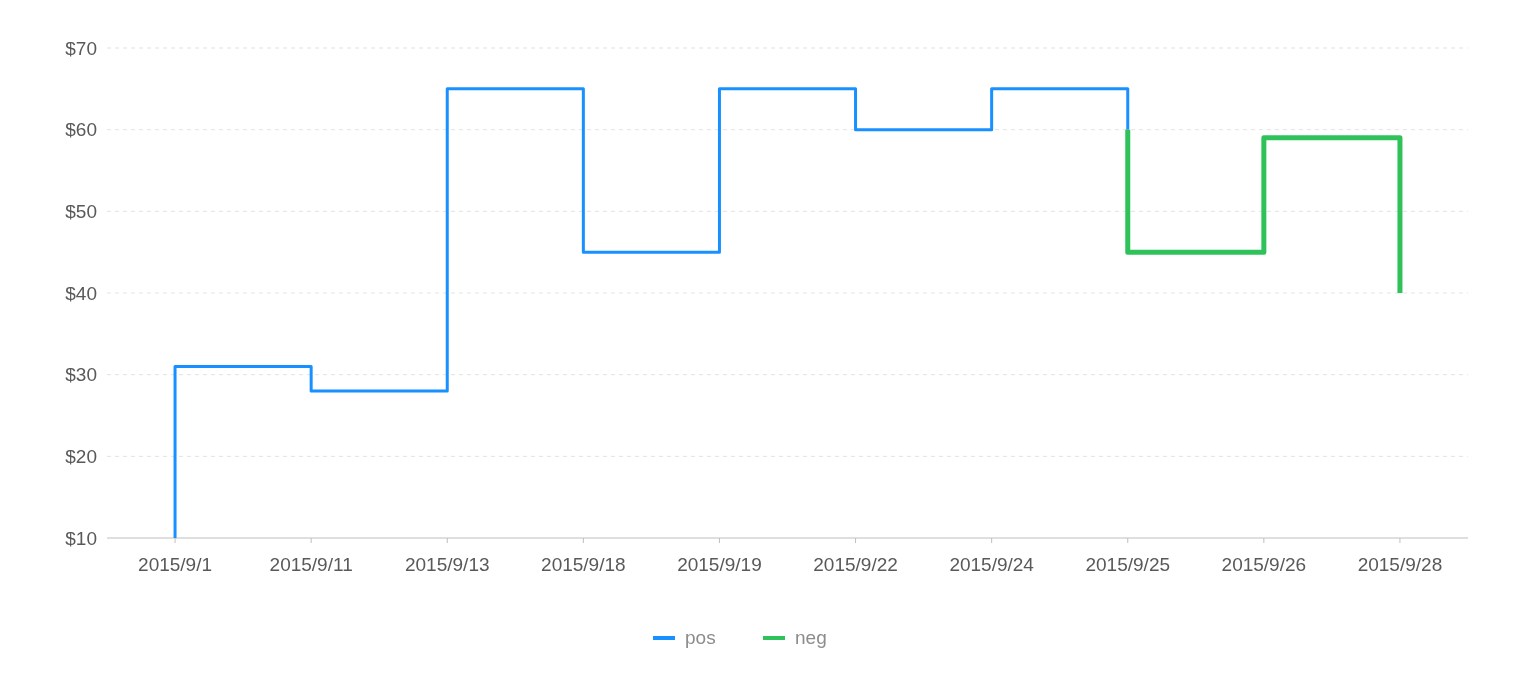 The width and height of the screenshot is (1516, 676). What do you see at coordinates (81, 538) in the screenshot?
I see `y-tick-label: $10` at bounding box center [81, 538].